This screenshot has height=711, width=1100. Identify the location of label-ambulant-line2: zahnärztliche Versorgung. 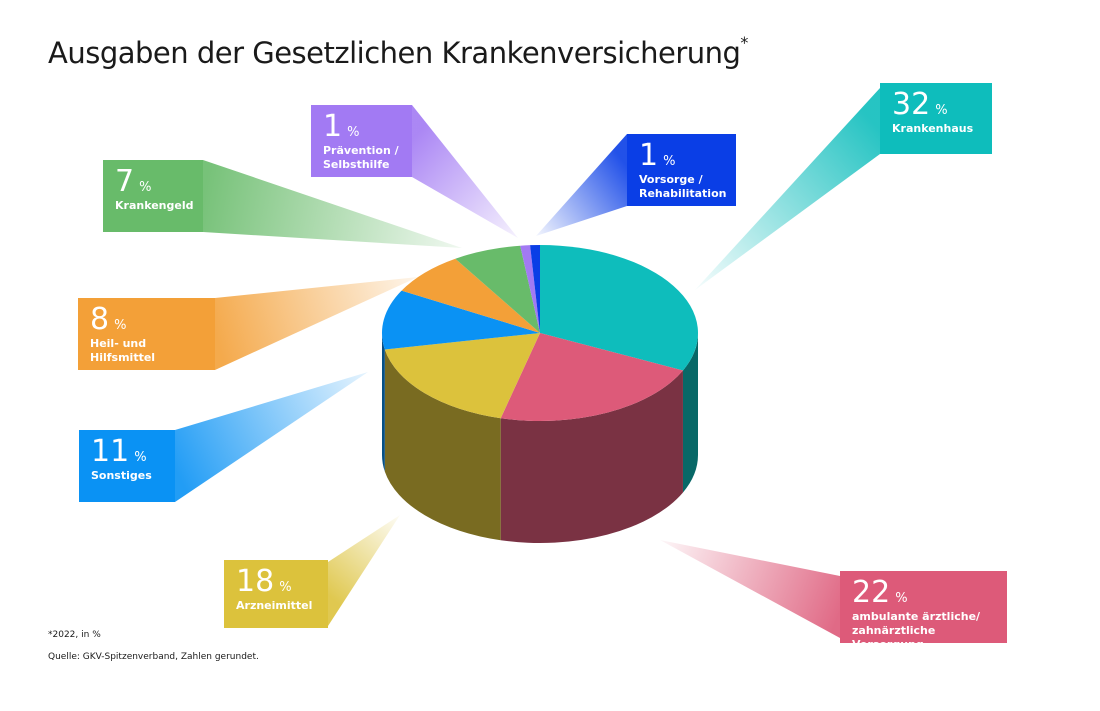
(894, 637).